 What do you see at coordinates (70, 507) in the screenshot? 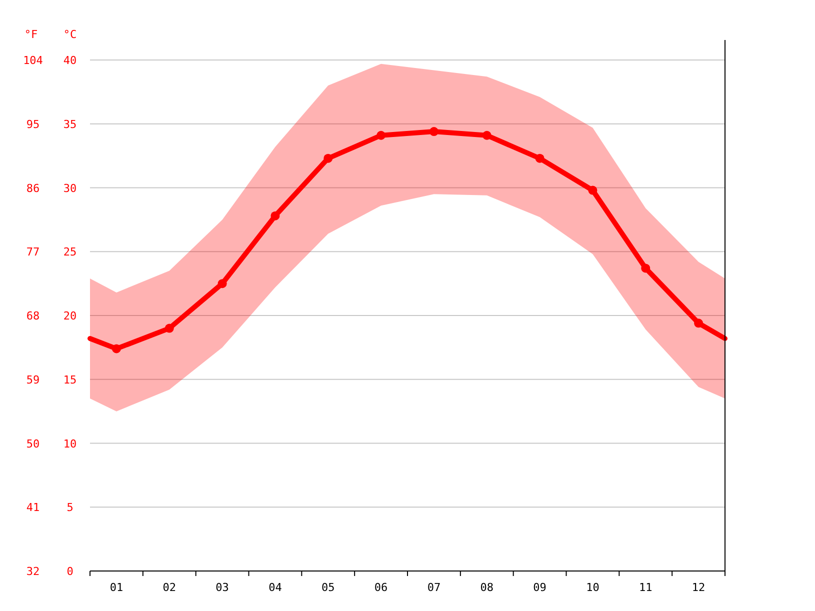
I see `y-tick-label: 5` at bounding box center [70, 507].